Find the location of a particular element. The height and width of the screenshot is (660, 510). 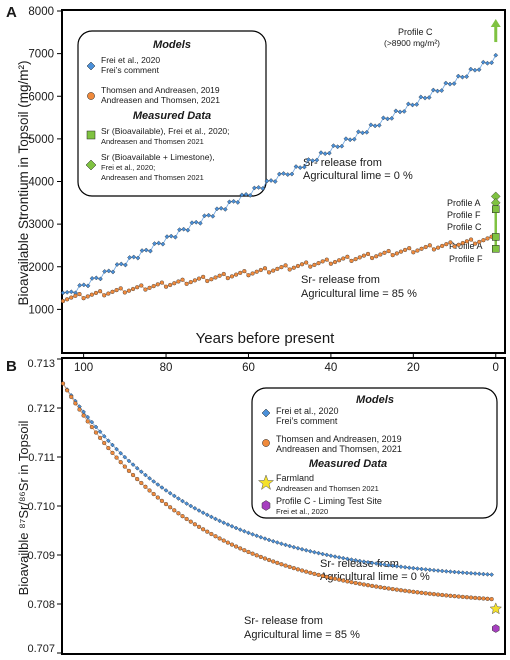

legend-entry-line: Frei’s comment is located at coordinates (130, 70).